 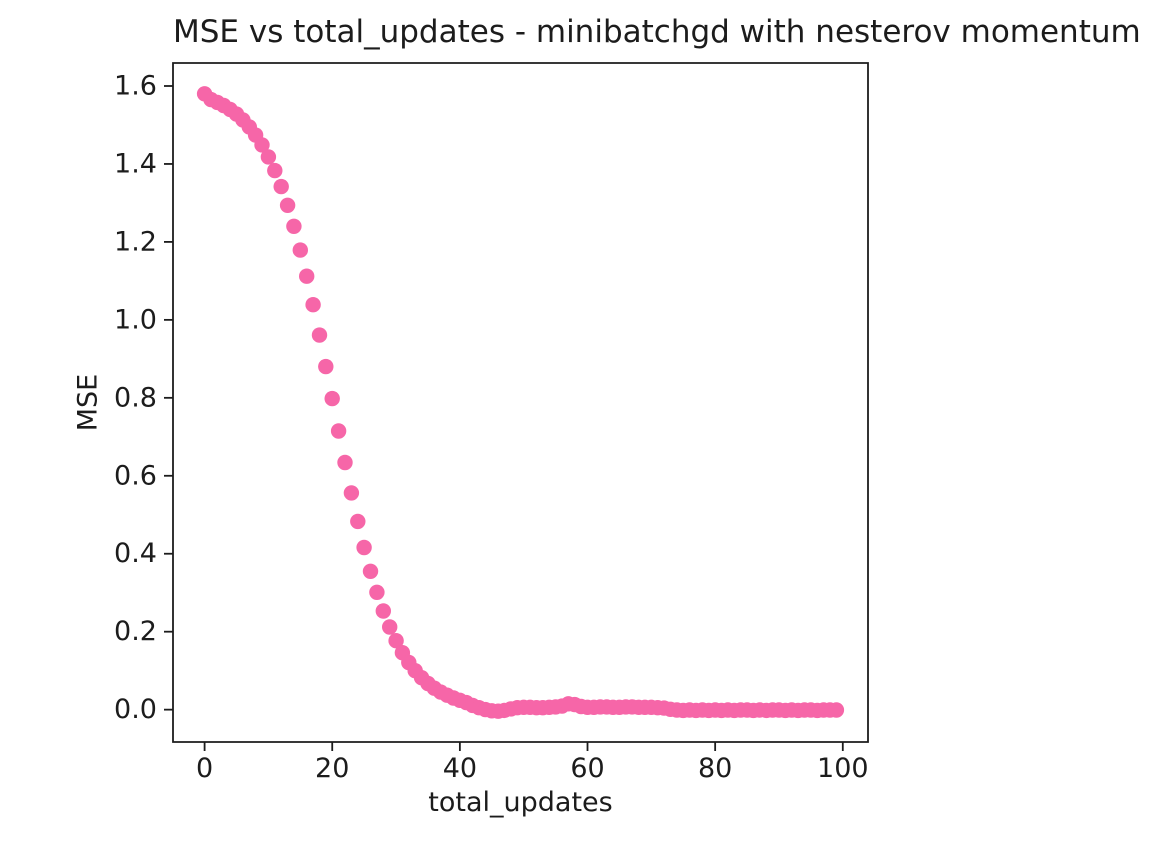 What do you see at coordinates (204, 768) in the screenshot?
I see `x-tick-label: 0` at bounding box center [204, 768].